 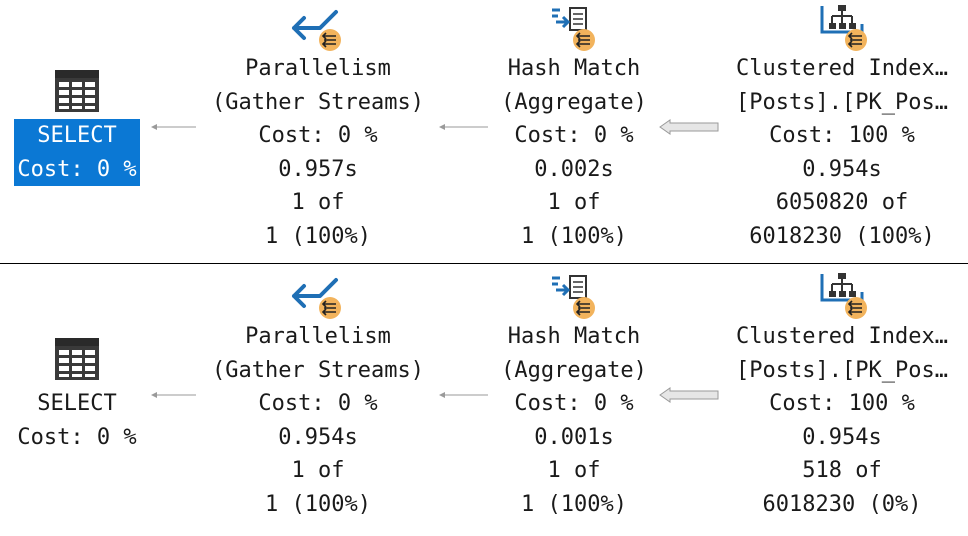 I want to click on clustered-index-rows-actual: 6050820 of, so click(x=842, y=202).